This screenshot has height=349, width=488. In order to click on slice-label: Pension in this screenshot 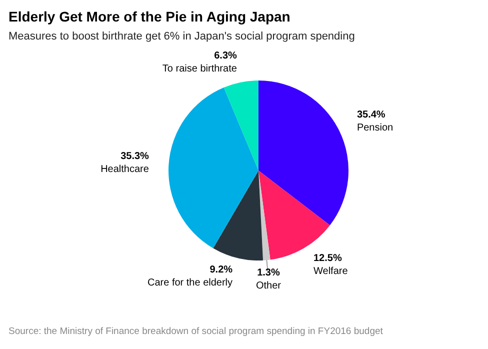, I will do `click(375, 128)`.